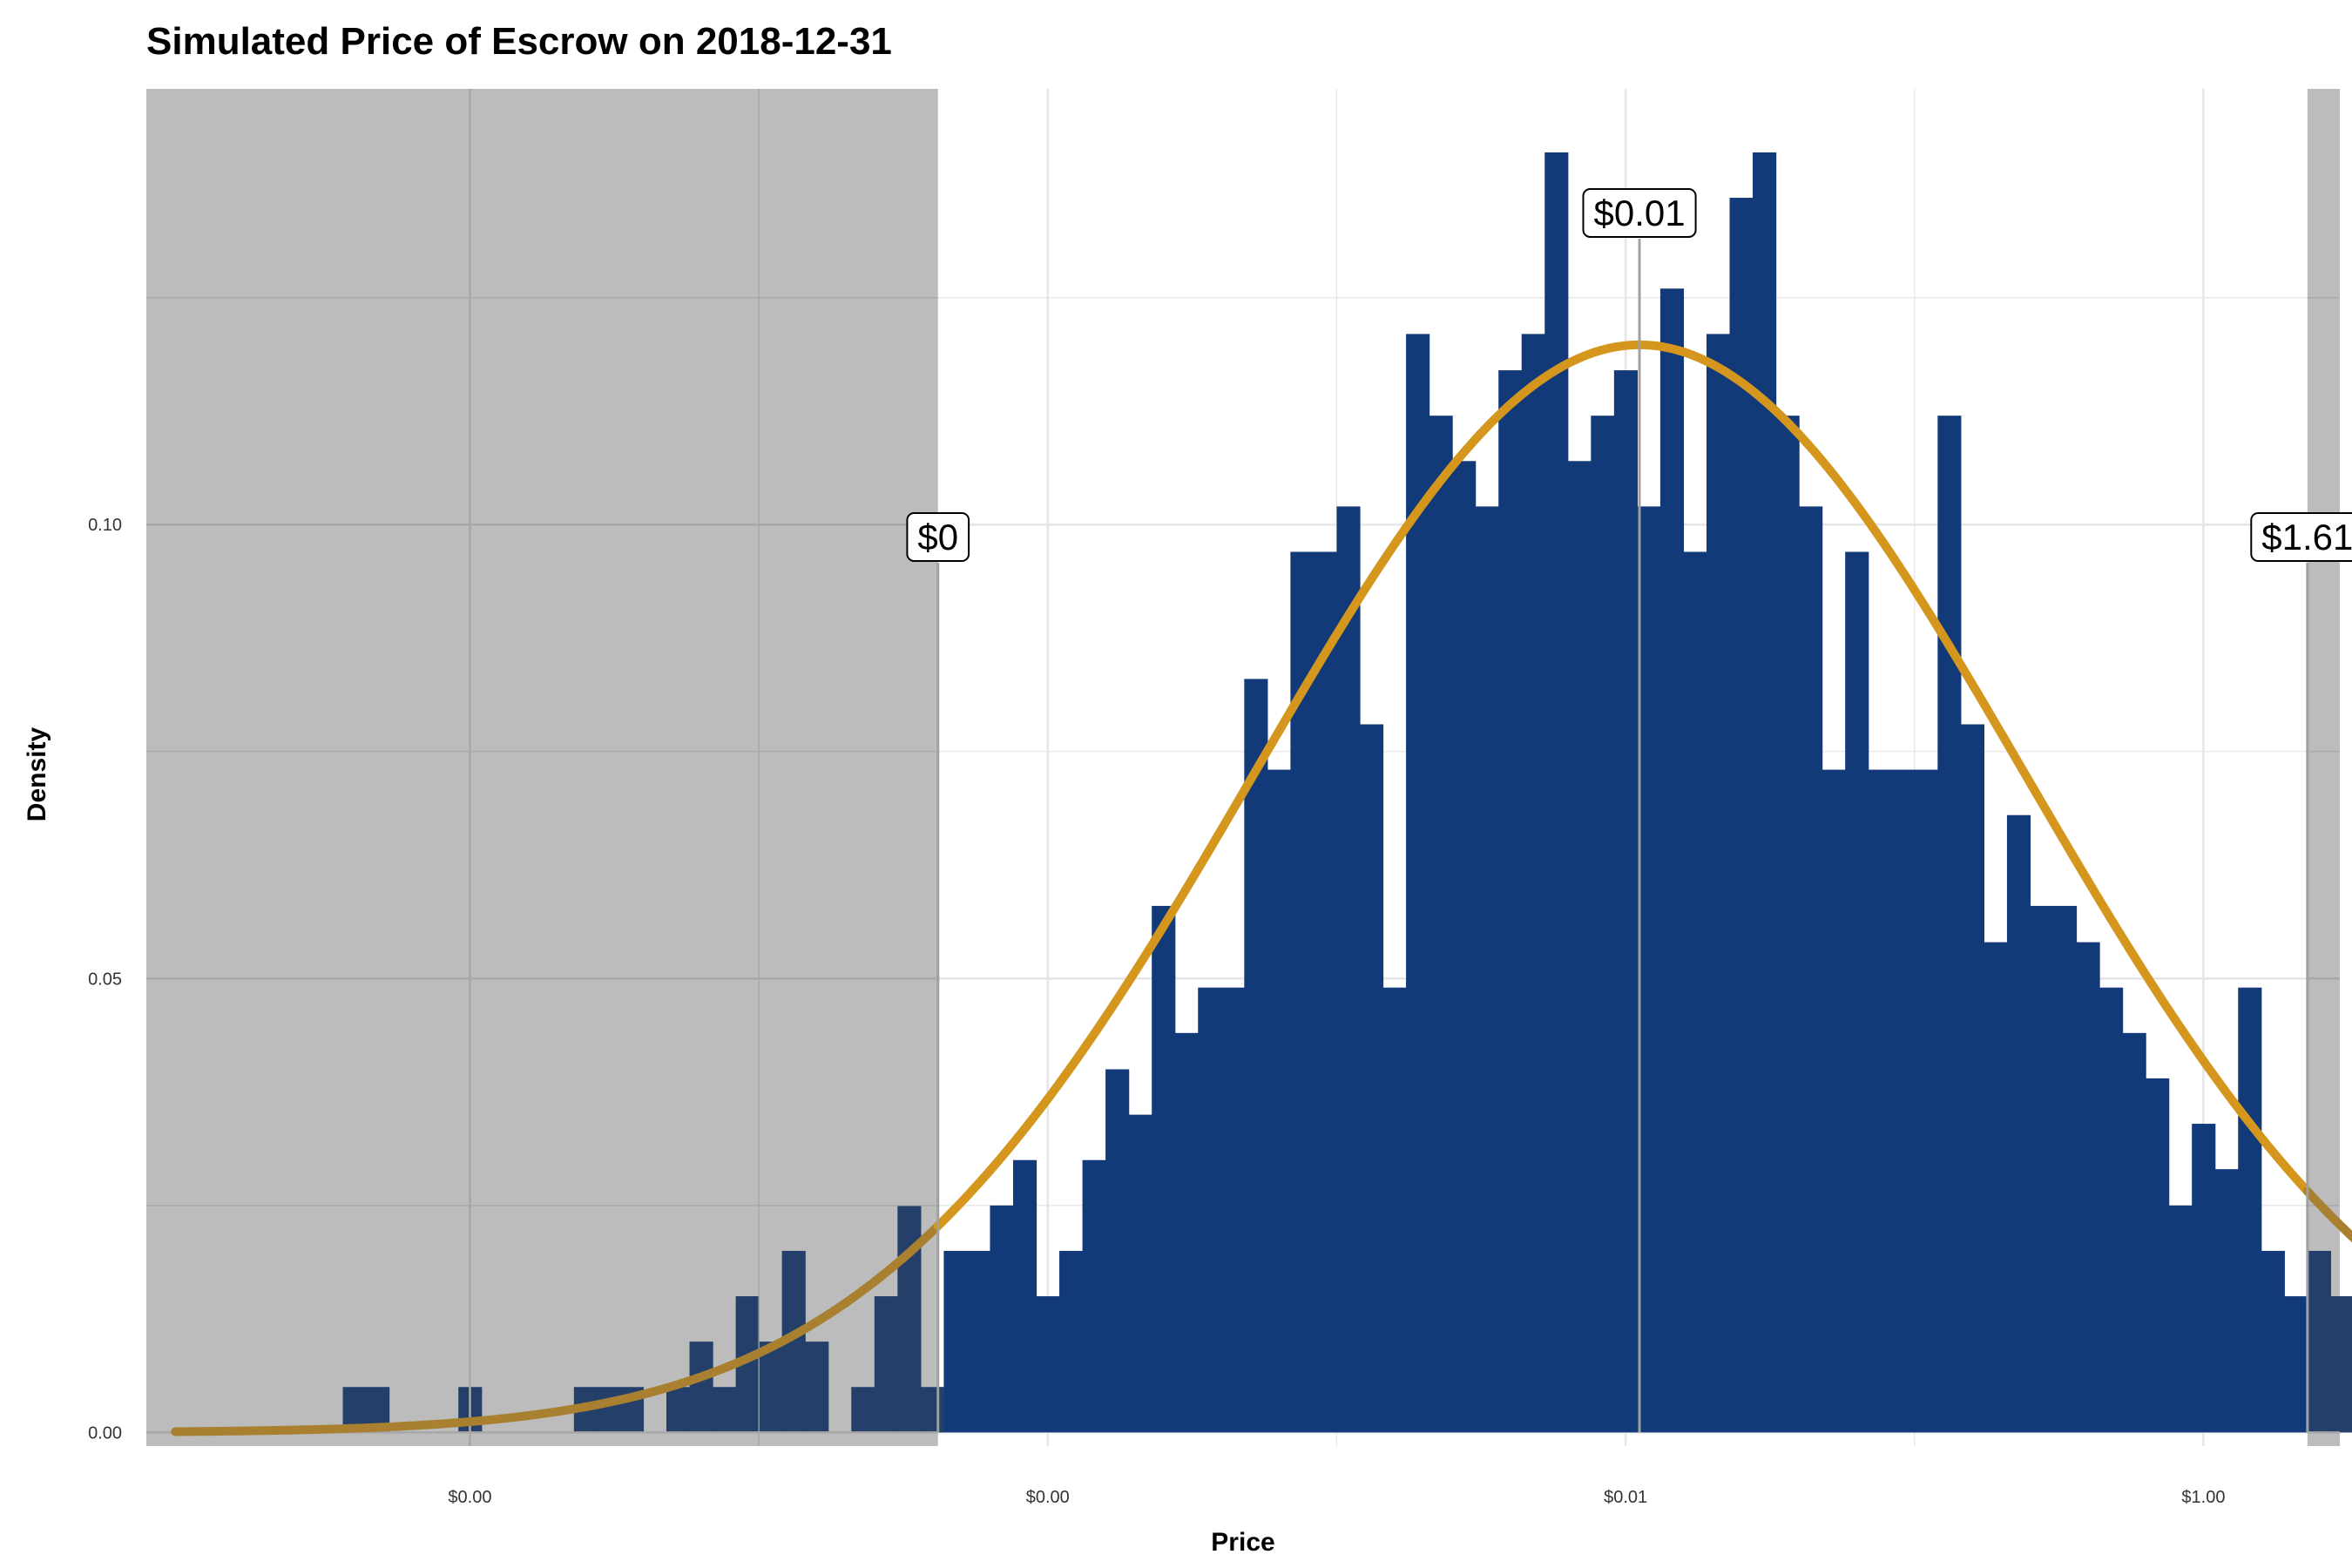 The image size is (2352, 1568). What do you see at coordinates (2306, 537) in the screenshot?
I see `annotation-label: $1.61` at bounding box center [2306, 537].